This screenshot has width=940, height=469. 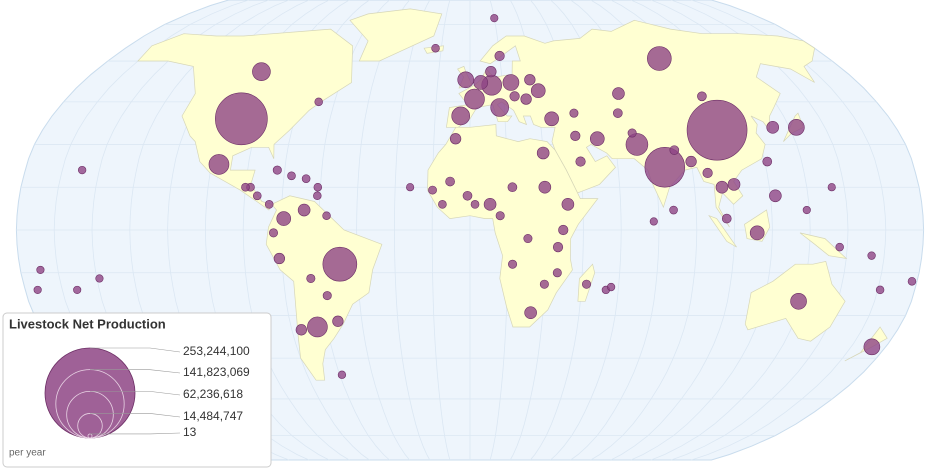 I want to click on legend-circle, so click(x=90, y=393).